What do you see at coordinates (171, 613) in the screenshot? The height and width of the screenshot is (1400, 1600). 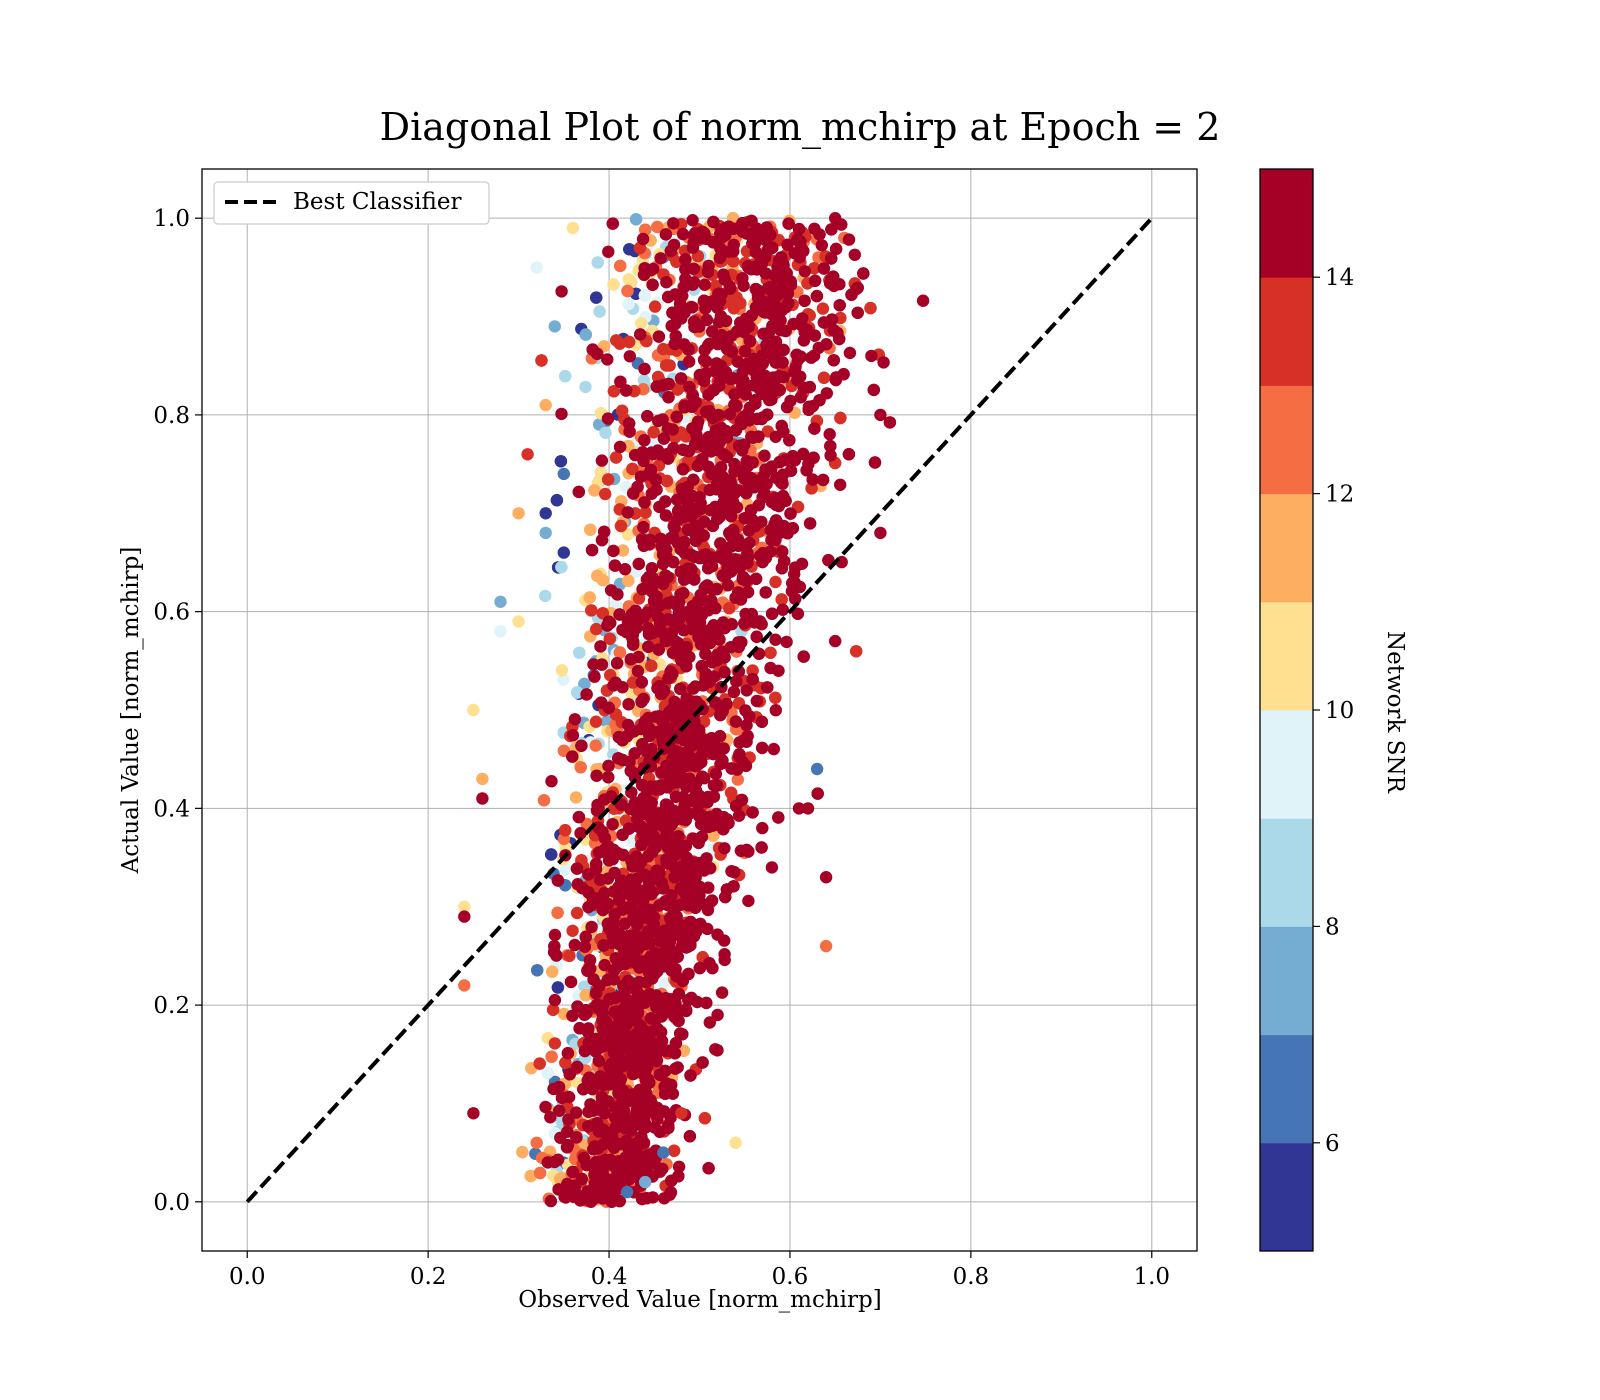 I see `y-tick-label: 0.6` at bounding box center [171, 613].